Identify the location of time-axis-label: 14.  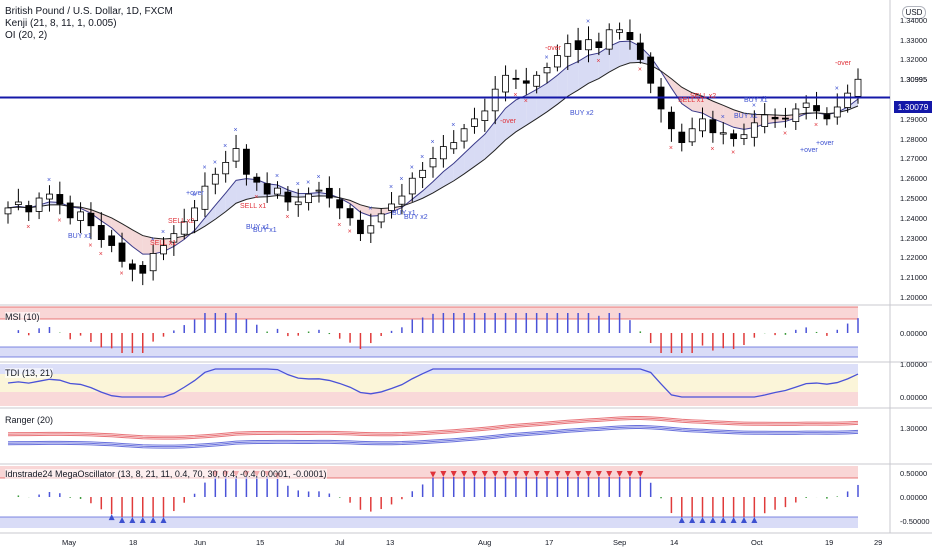
(674, 542).